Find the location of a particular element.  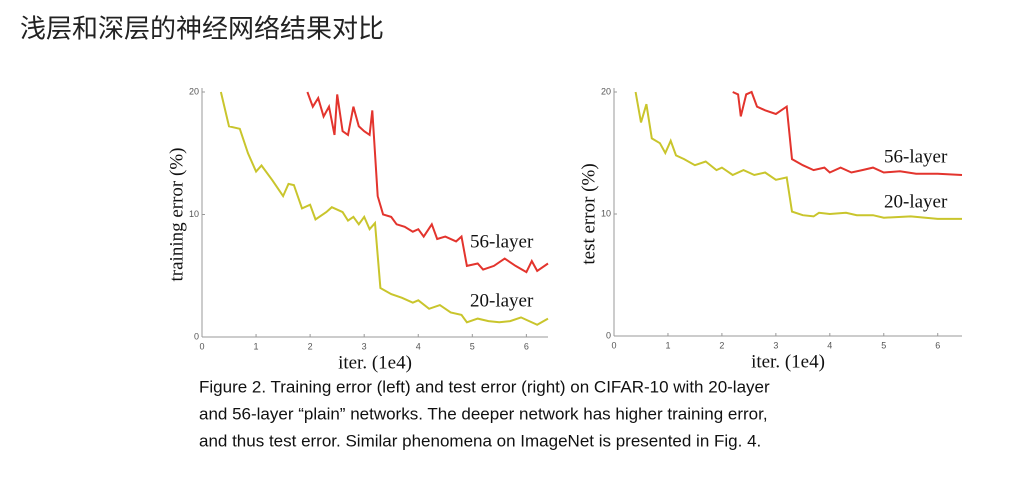

y-axis-label: test error (%) is located at coordinates (588, 213).